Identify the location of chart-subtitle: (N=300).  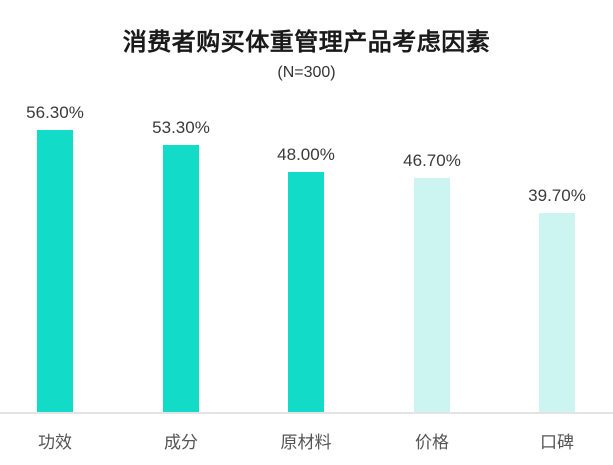
(306, 72).